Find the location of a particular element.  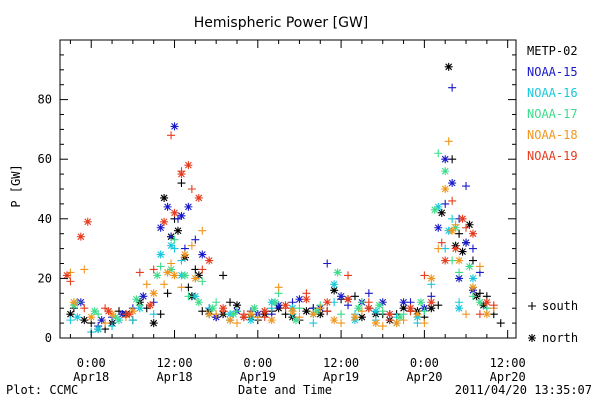

y-axis-label: P [GW] is located at coordinates (16, 185).